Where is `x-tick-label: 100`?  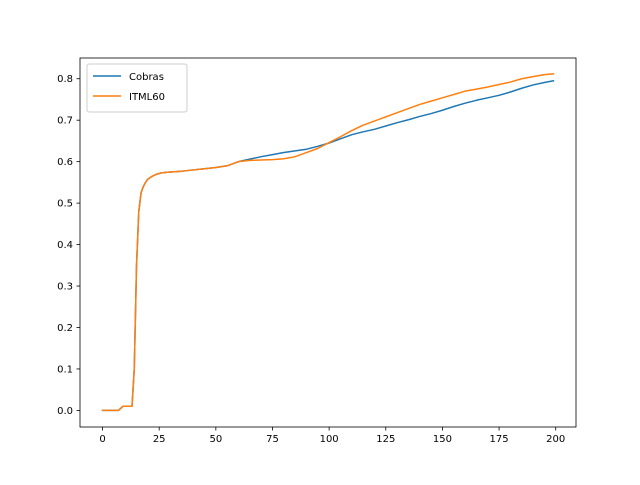 x-tick-label: 100 is located at coordinates (329, 439).